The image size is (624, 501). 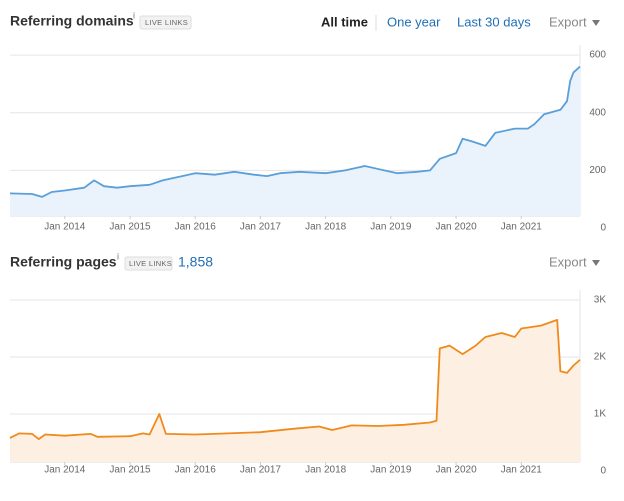 I want to click on chart-title: Referring pages, so click(x=63, y=262).